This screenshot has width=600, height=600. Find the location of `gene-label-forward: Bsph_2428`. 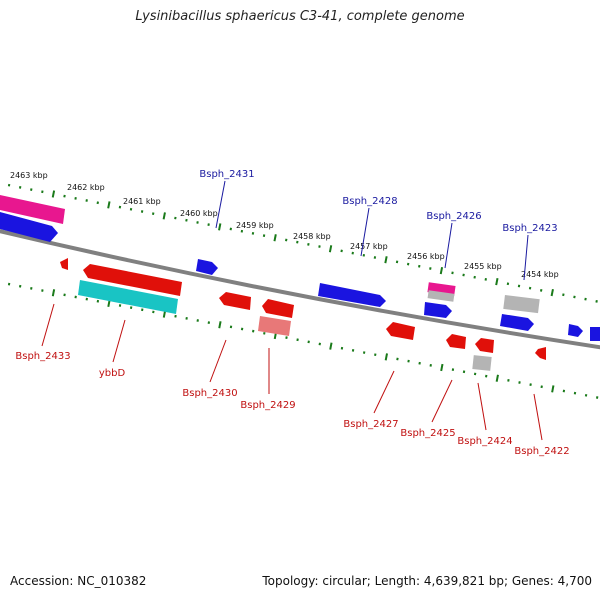

gene-label-forward: Bsph_2428 is located at coordinates (369, 201).